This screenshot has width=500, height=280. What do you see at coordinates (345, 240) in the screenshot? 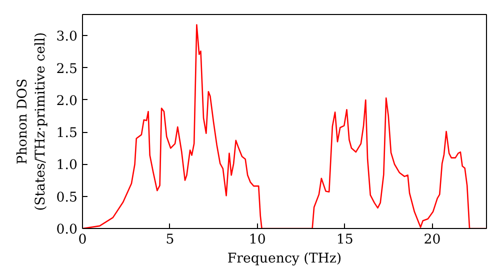
I see `x-tick-label: 15` at bounding box center [345, 240].